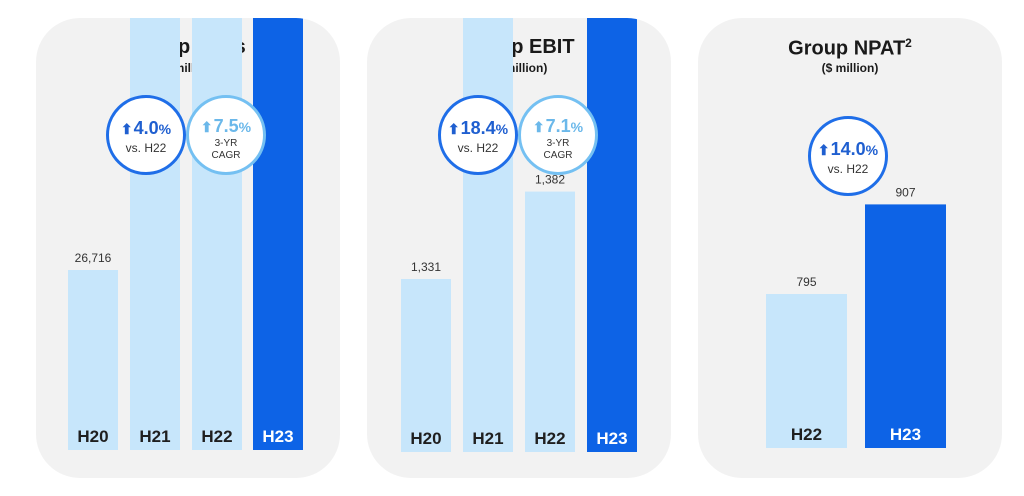 The width and height of the screenshot is (1024, 496). I want to click on data-label: 26,716, so click(93, 258).